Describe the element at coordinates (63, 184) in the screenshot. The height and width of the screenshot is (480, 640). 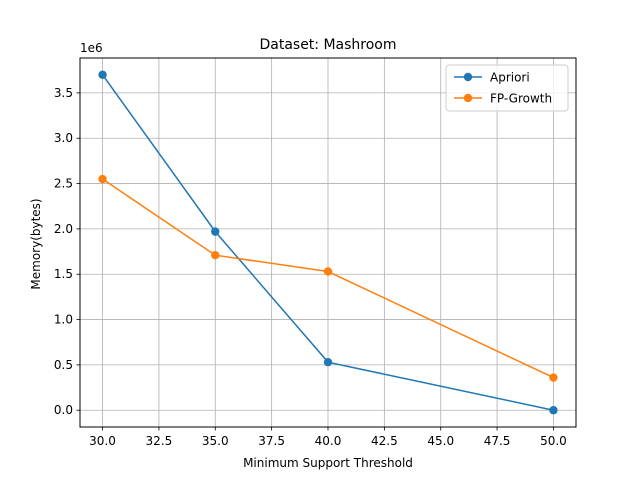
I see `y-tick-label: 2.5` at that location.